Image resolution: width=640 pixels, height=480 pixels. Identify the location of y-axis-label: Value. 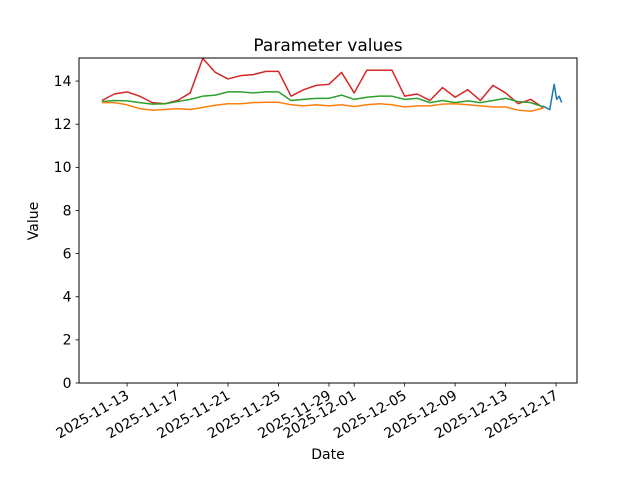
(34, 221).